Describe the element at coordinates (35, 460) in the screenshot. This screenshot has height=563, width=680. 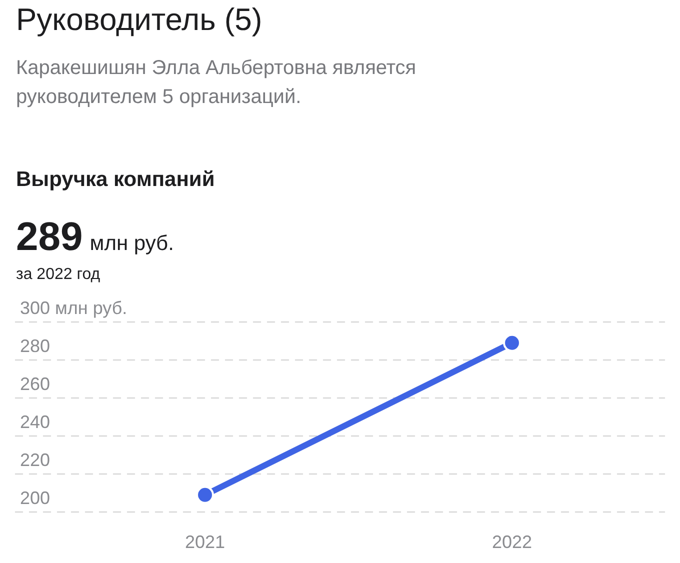
I see `y-tick-label: 220` at that location.